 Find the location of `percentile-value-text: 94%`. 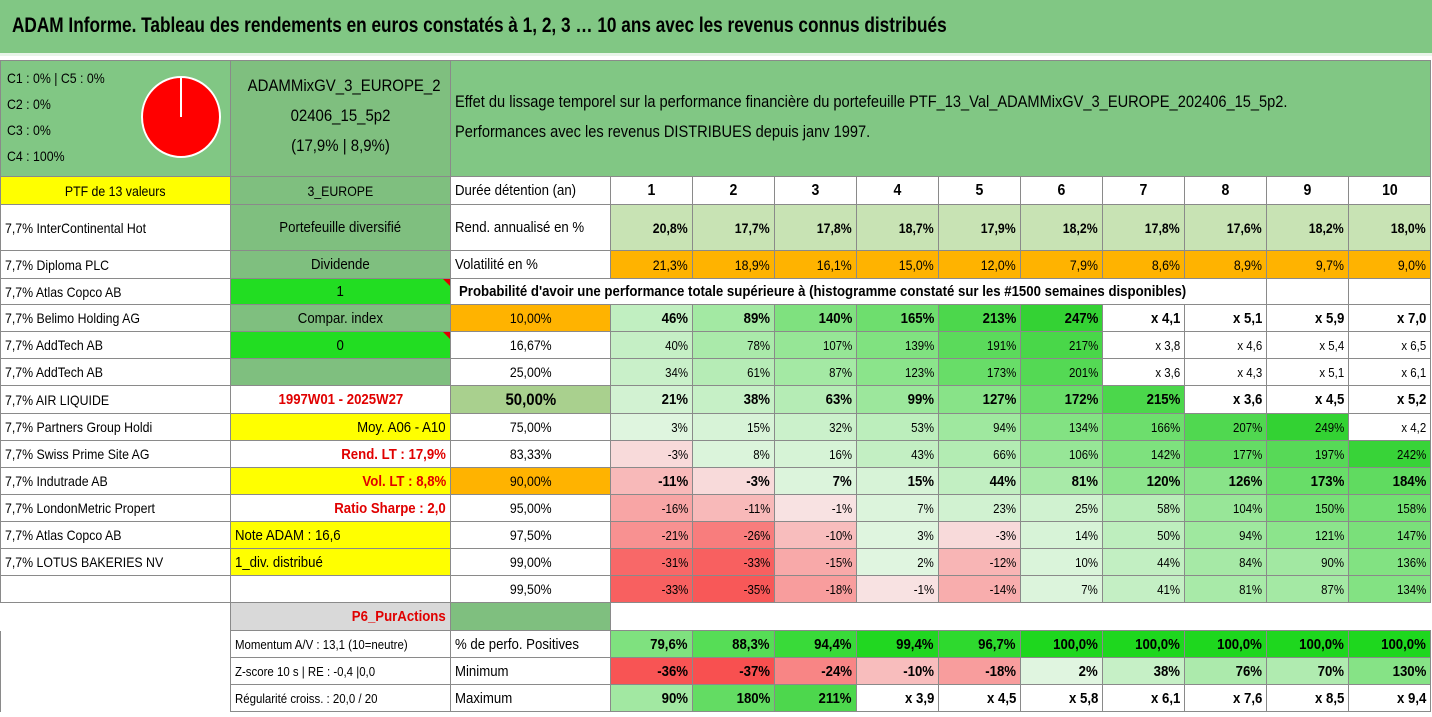

percentile-value-text: 94% is located at coordinates (1250, 535).